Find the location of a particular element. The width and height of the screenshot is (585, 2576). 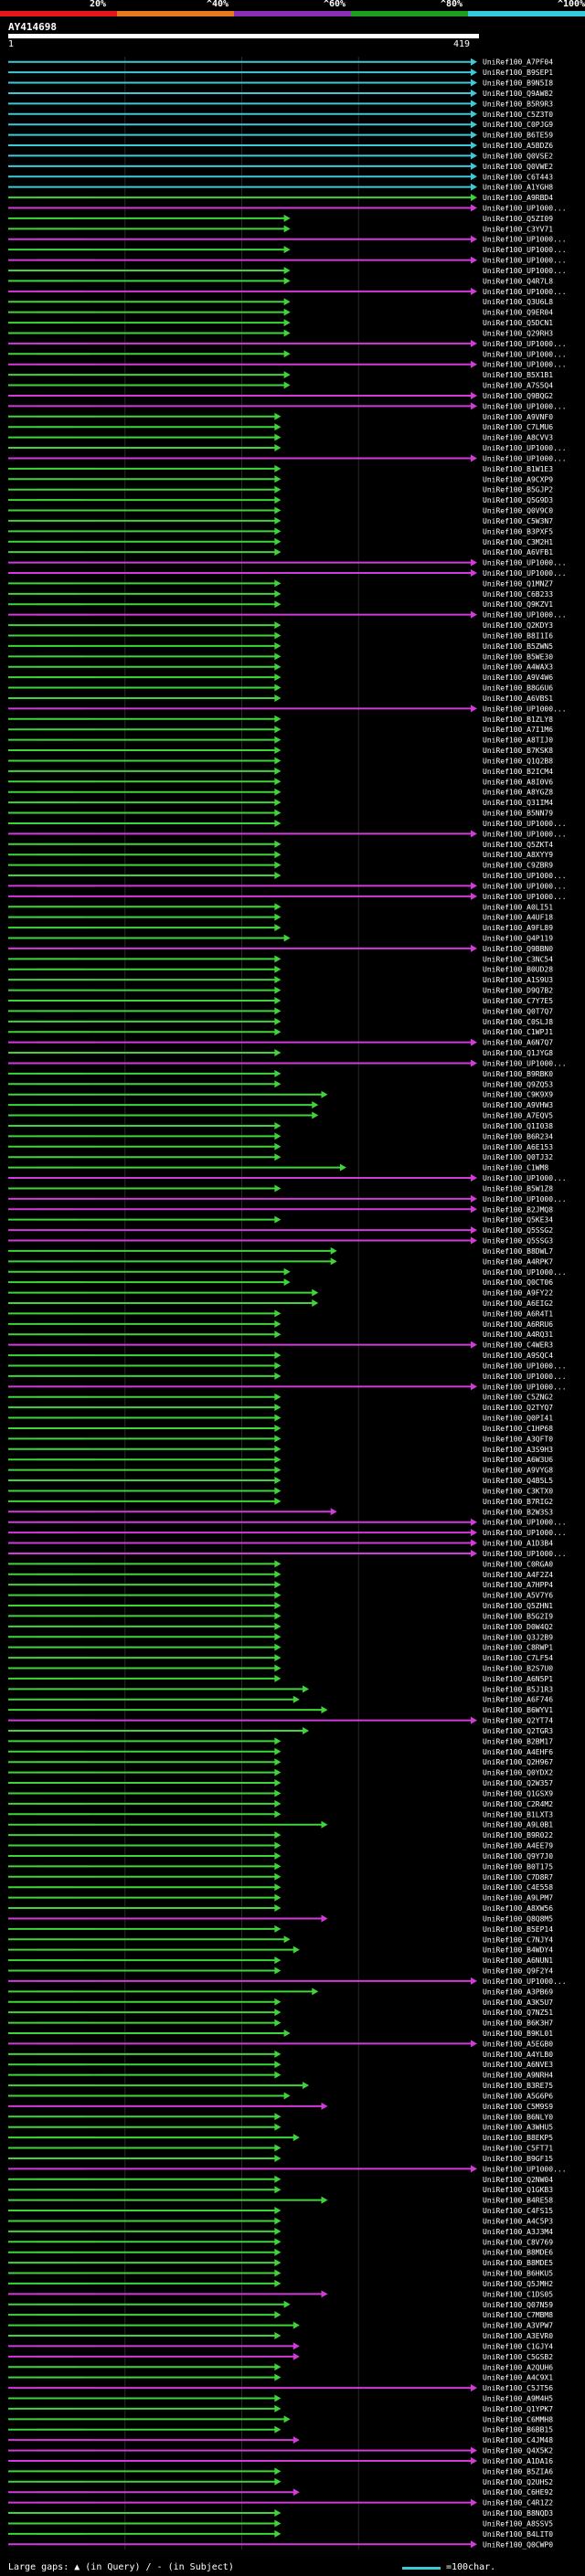

hit-label: UniRef100_A8SSV5 is located at coordinates (518, 2523).